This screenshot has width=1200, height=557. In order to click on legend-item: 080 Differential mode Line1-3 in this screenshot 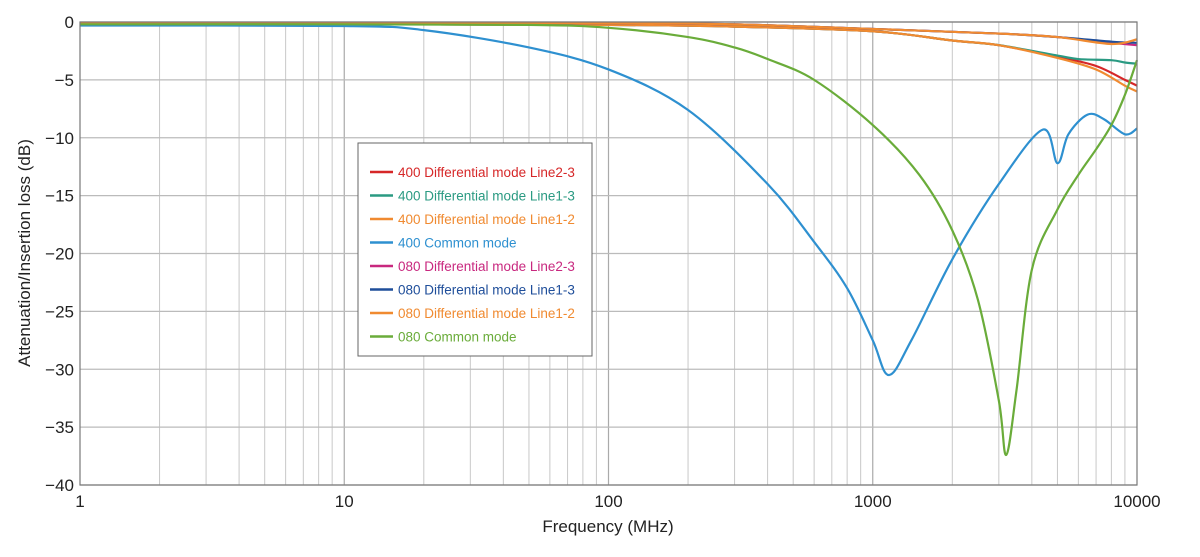, I will do `click(472, 290)`.